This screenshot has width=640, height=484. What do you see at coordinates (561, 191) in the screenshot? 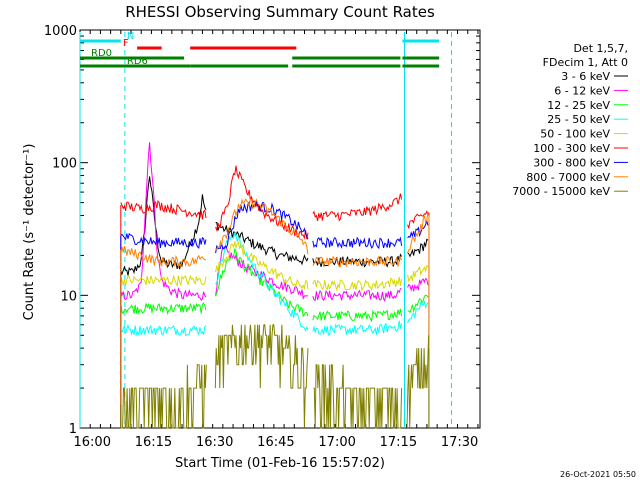
I see `legend-item-label: 7000 - 15000 keV` at bounding box center [561, 191].